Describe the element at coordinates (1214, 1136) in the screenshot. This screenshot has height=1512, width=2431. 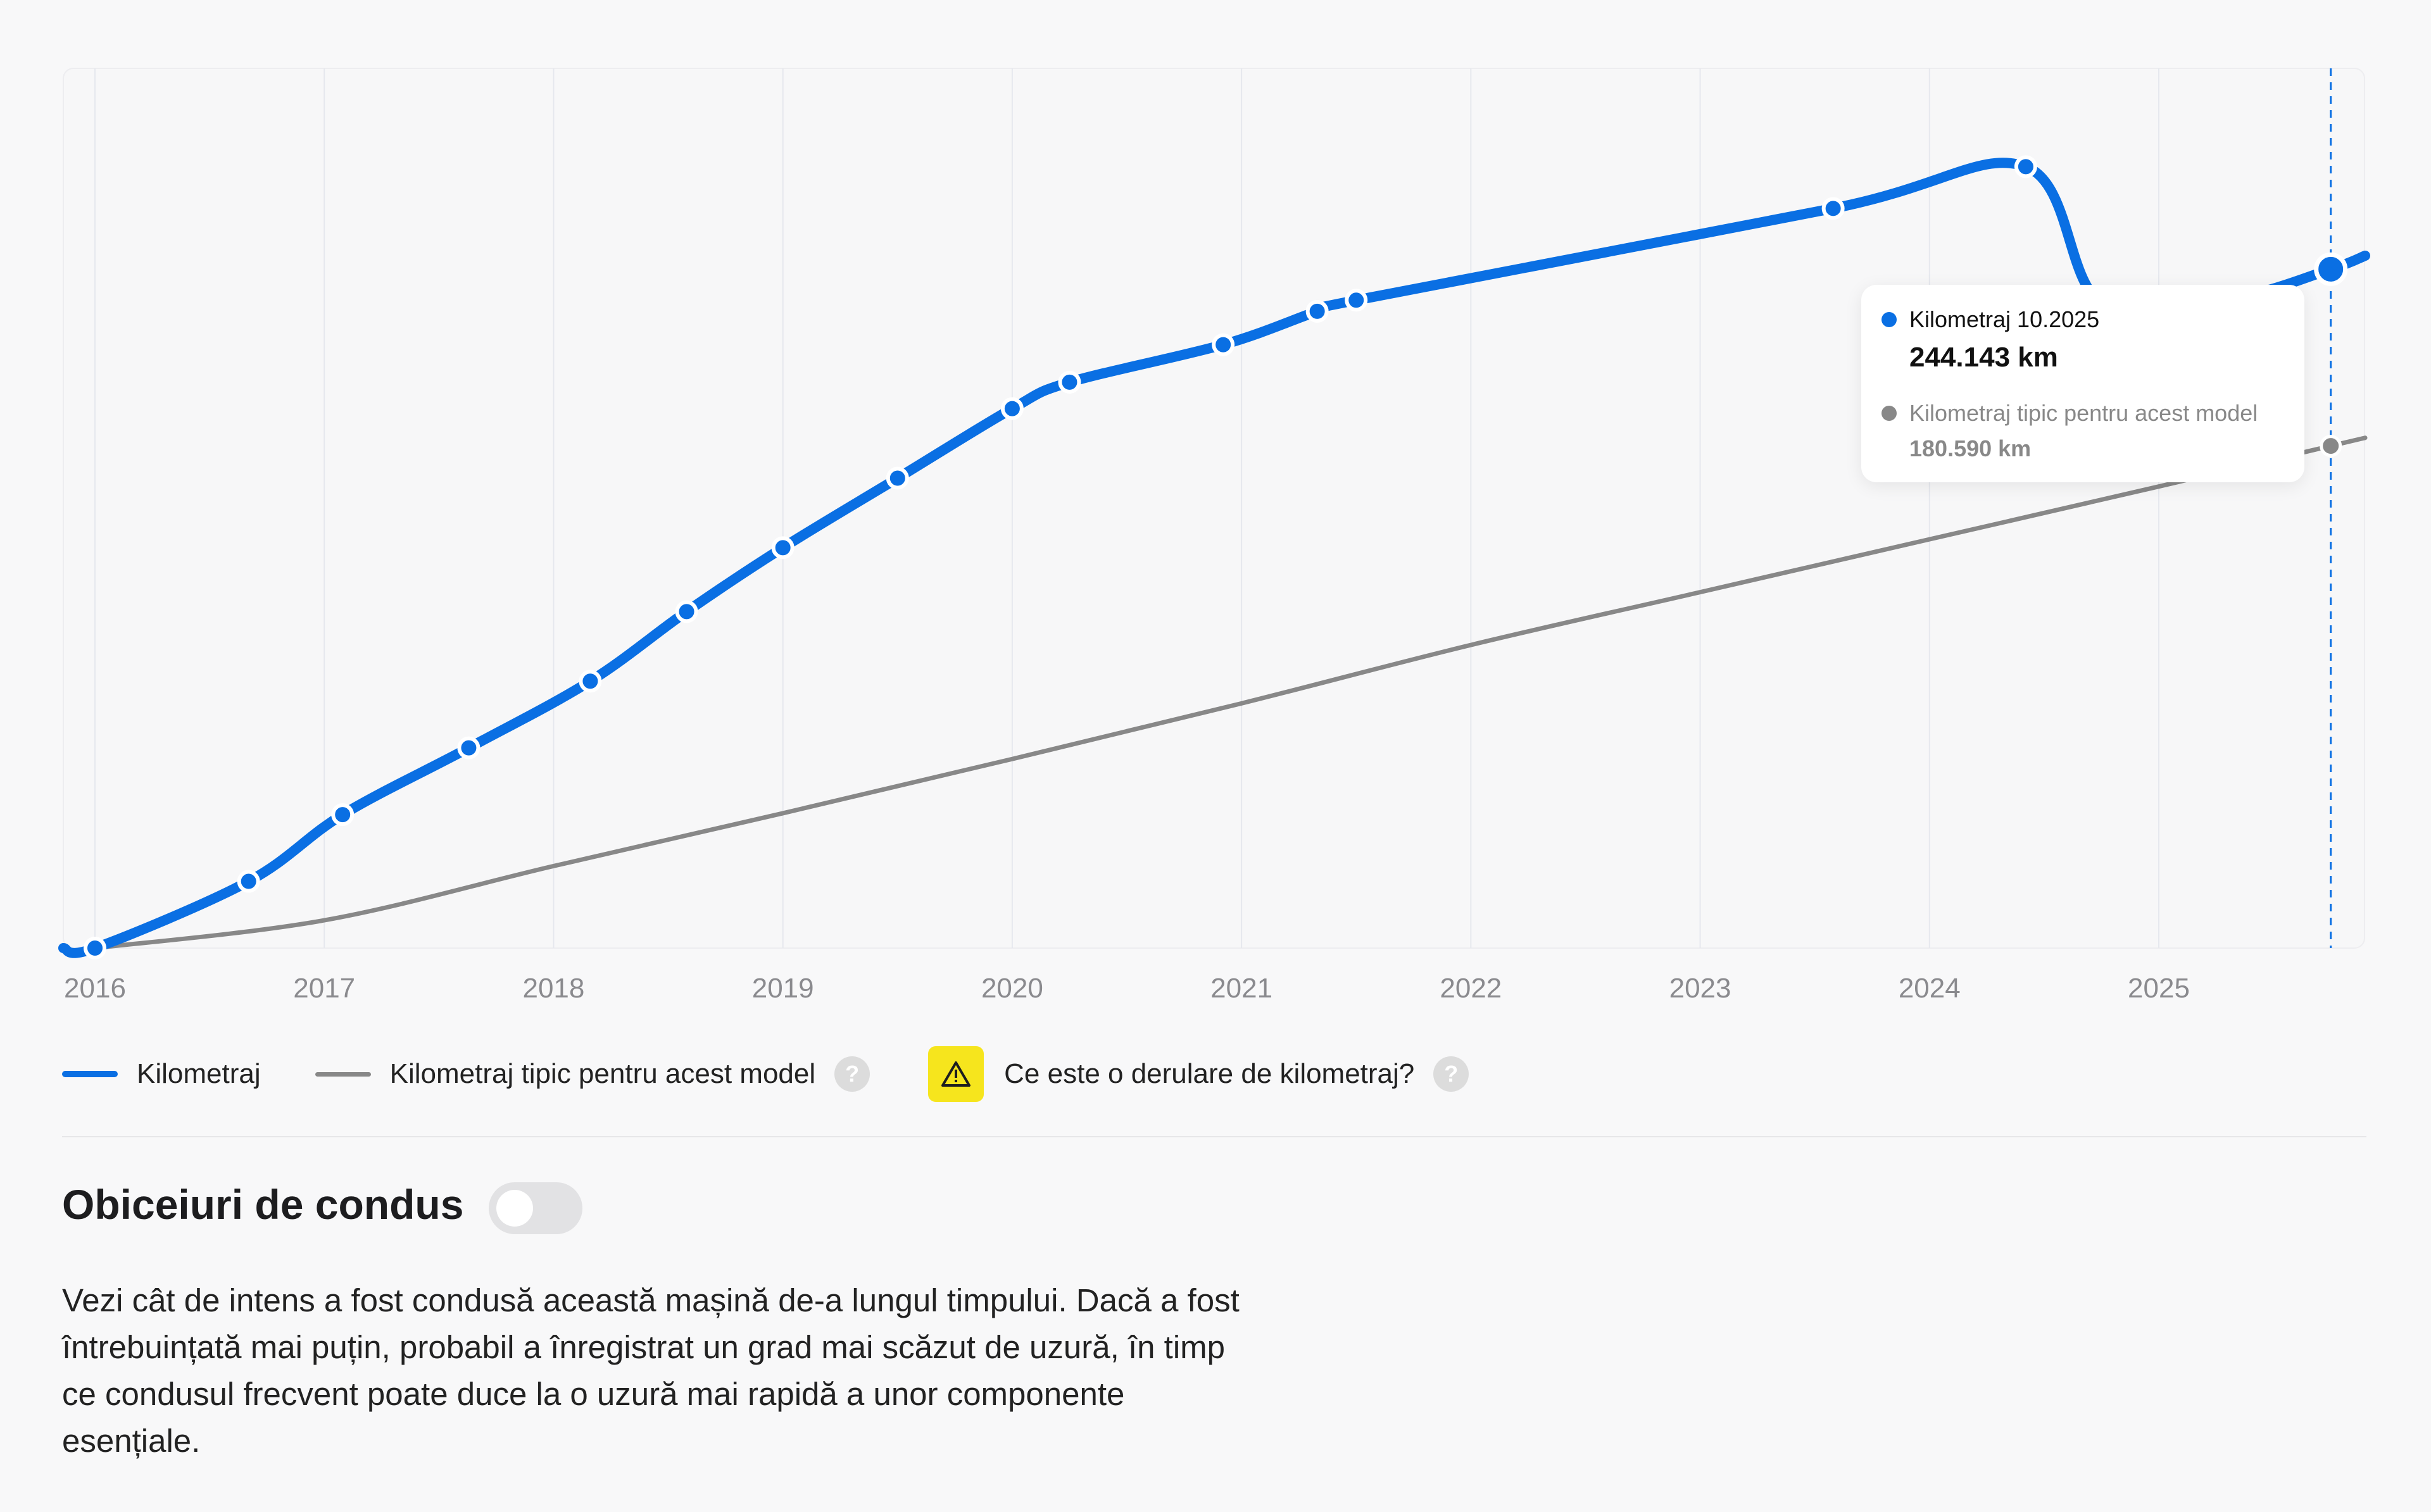
I see `section-divider` at that location.